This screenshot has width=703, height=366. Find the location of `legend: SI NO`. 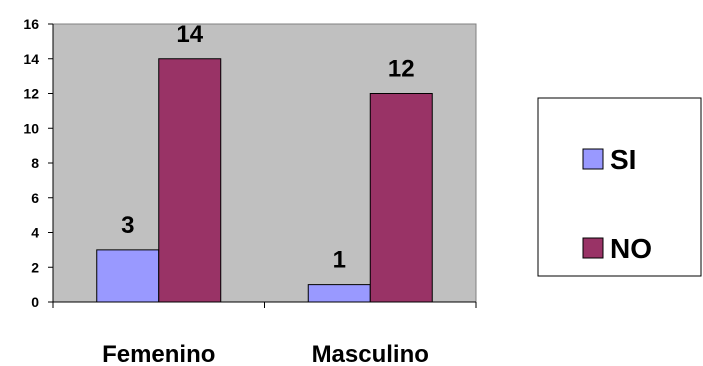

legend: SI NO is located at coordinates (619, 187).